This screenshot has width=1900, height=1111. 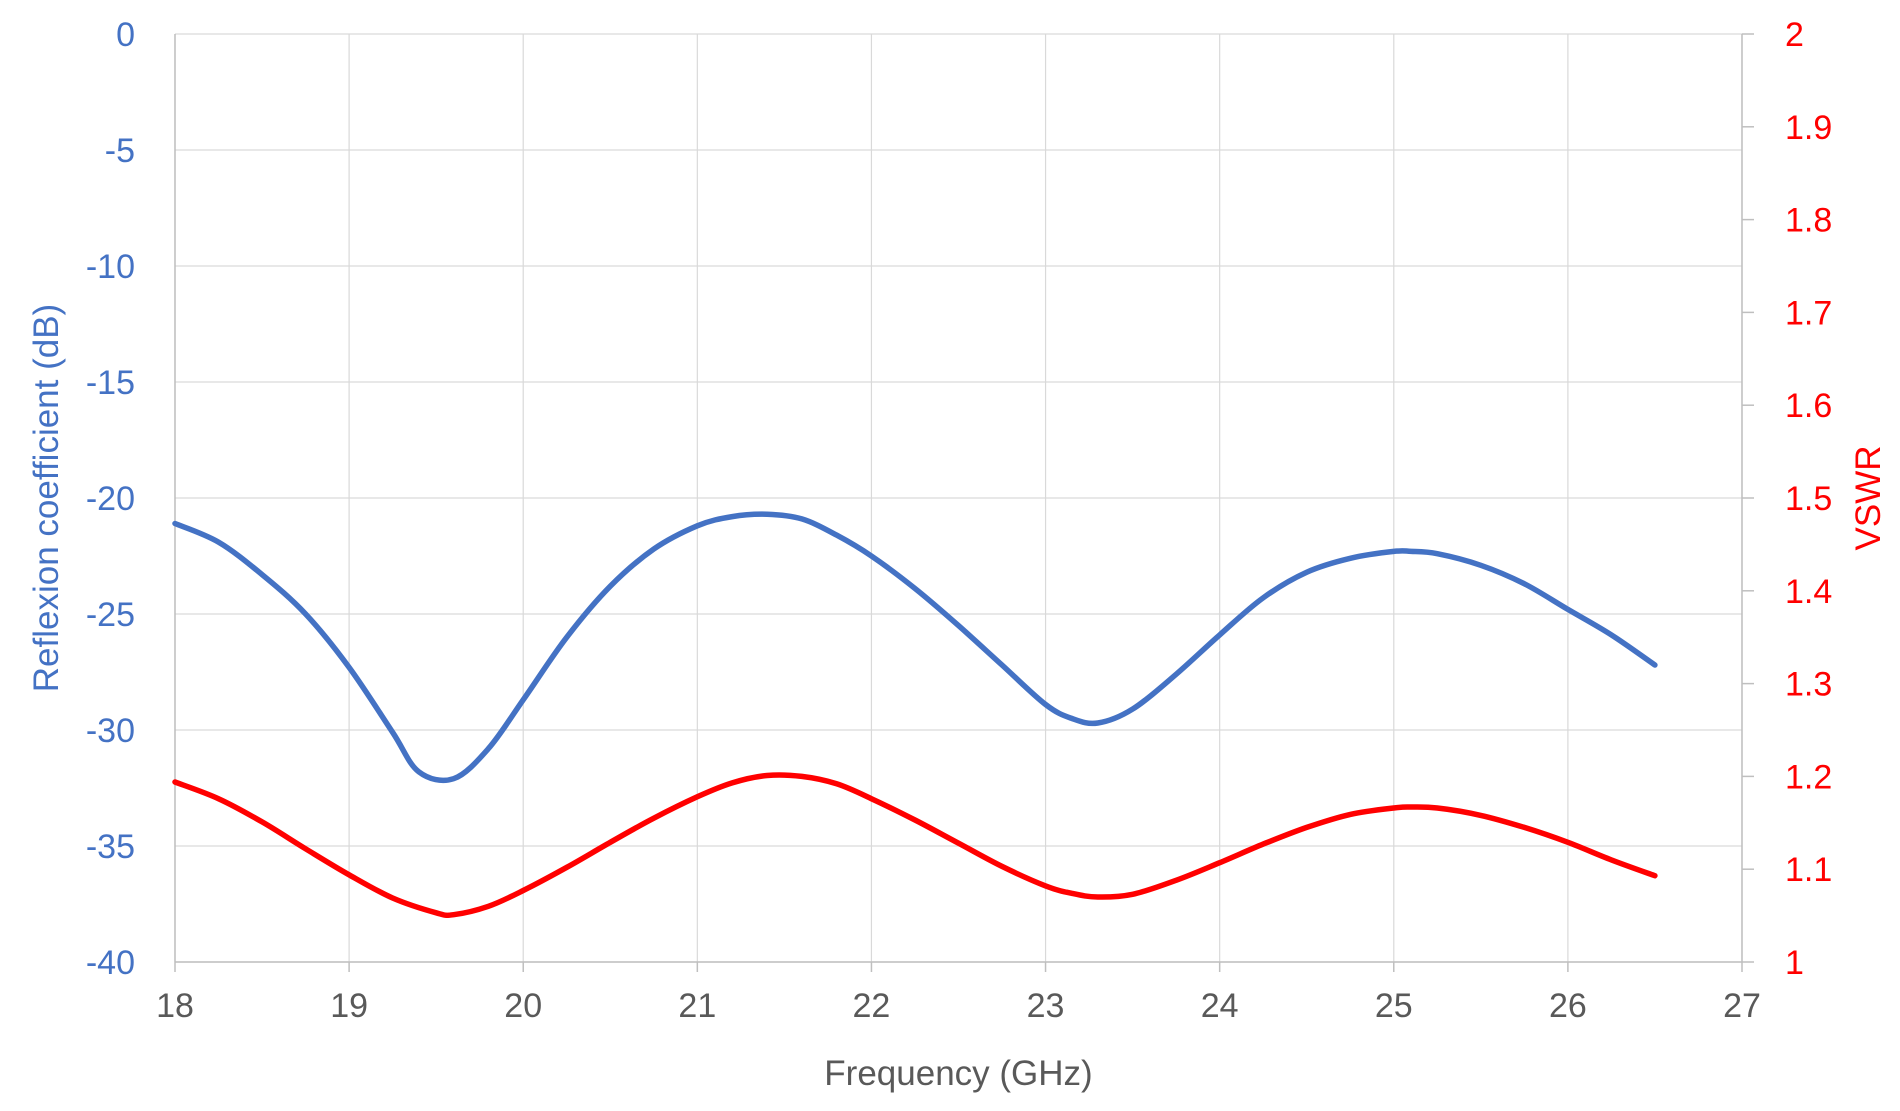 What do you see at coordinates (1808, 499) in the screenshot?
I see `y-right-tick-label: 1.5` at bounding box center [1808, 499].